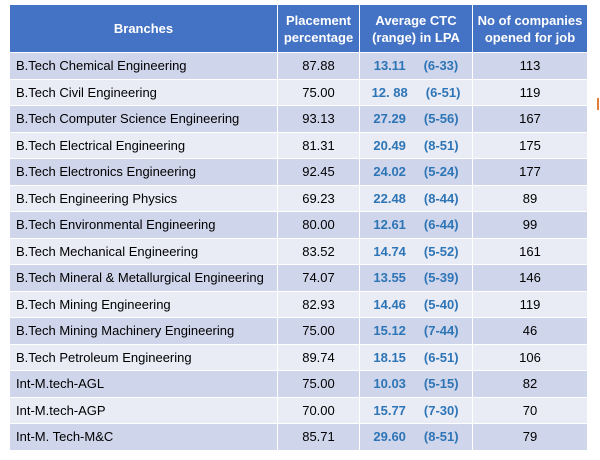  What do you see at coordinates (441, 331) in the screenshot?
I see `ctc-range: (7-44)` at bounding box center [441, 331].